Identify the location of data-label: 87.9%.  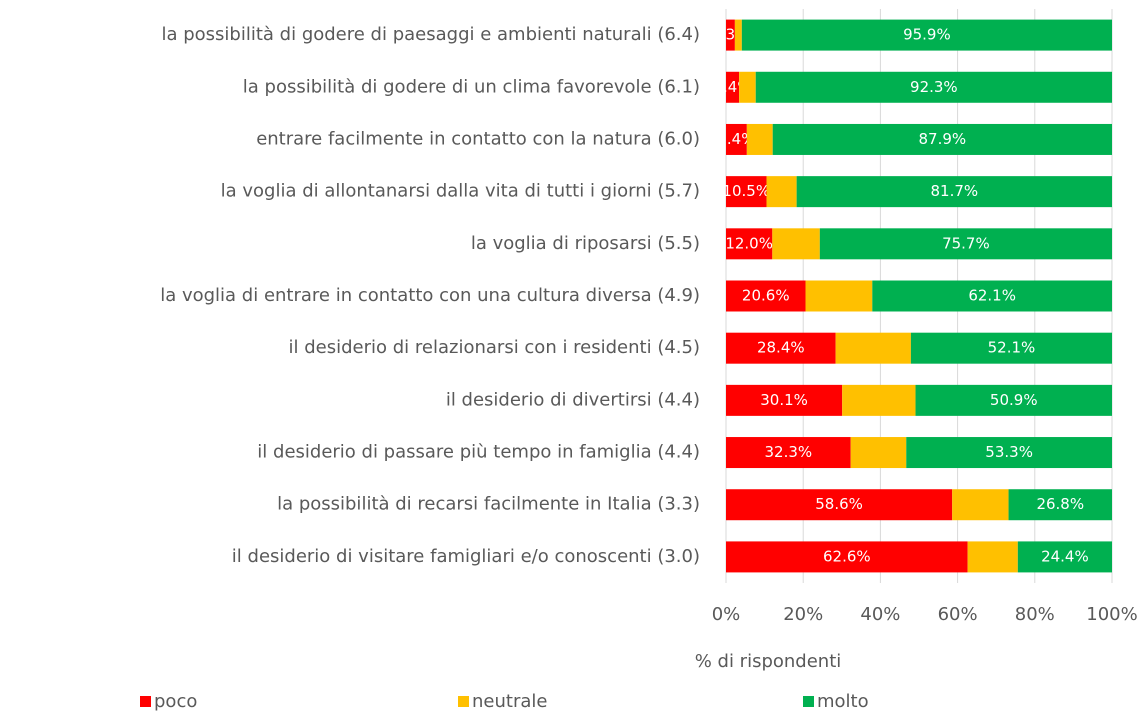
(943, 139).